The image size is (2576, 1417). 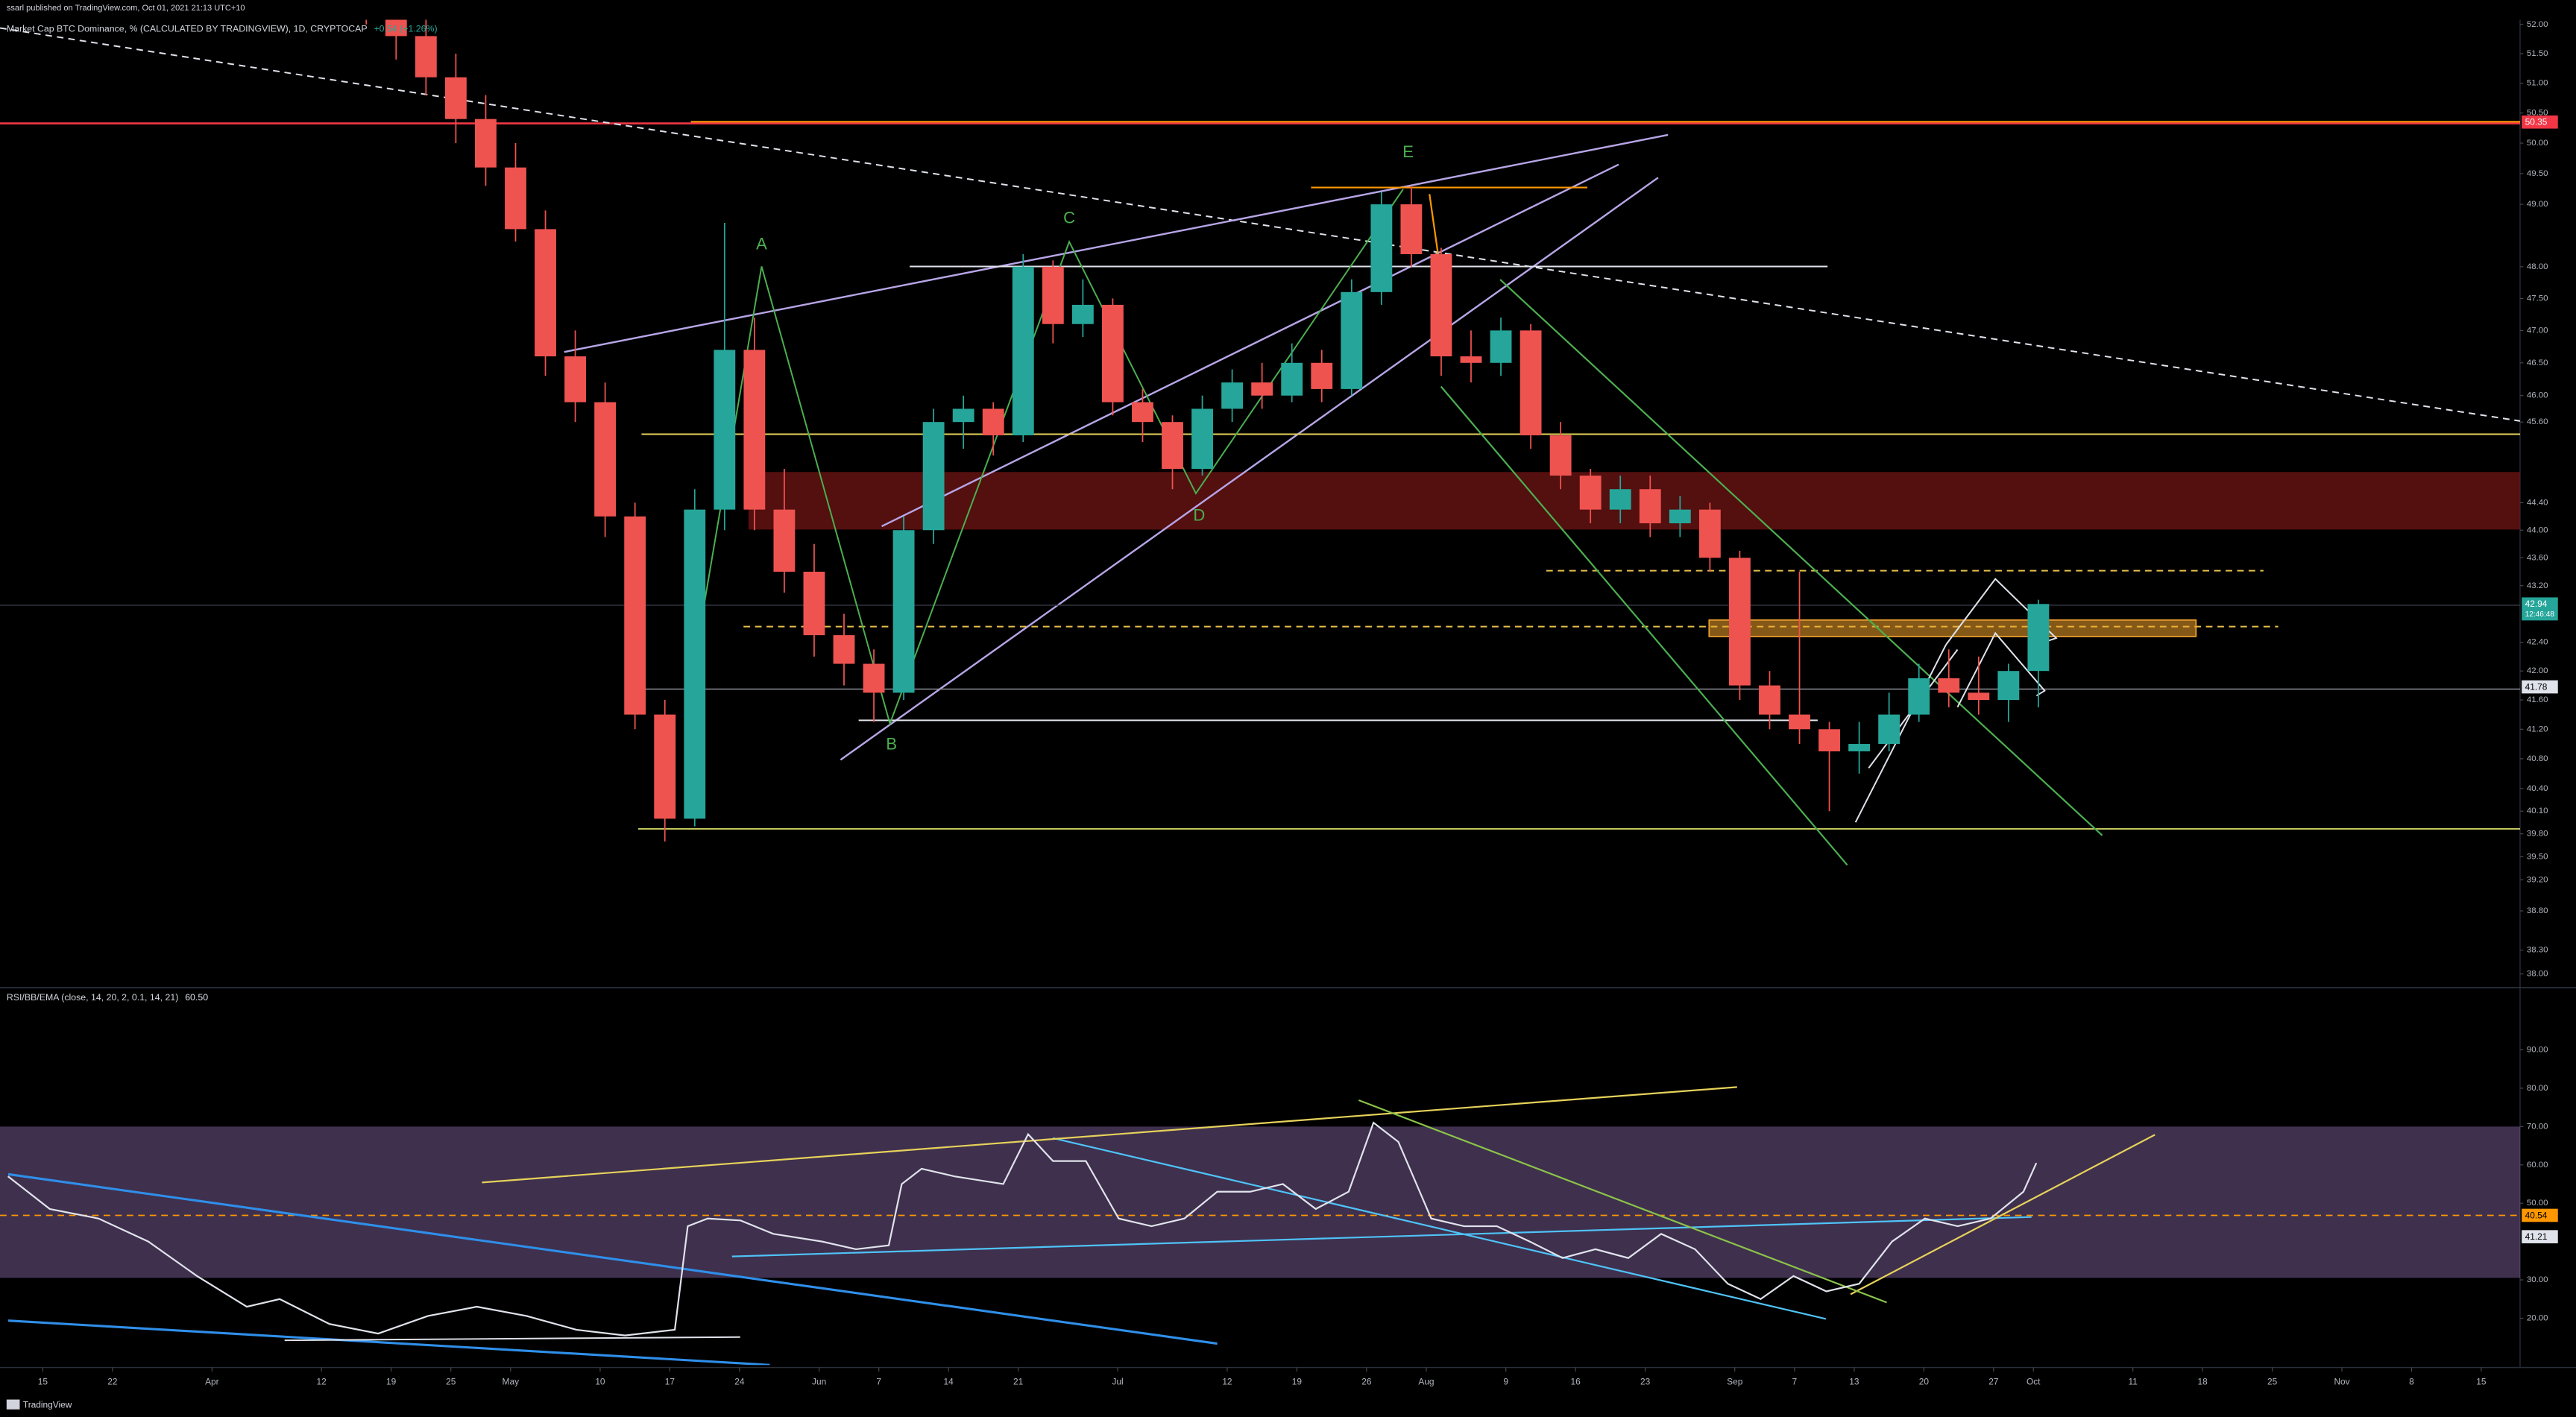 What do you see at coordinates (2034, 1382) in the screenshot?
I see `x-tick-label: Oct` at bounding box center [2034, 1382].